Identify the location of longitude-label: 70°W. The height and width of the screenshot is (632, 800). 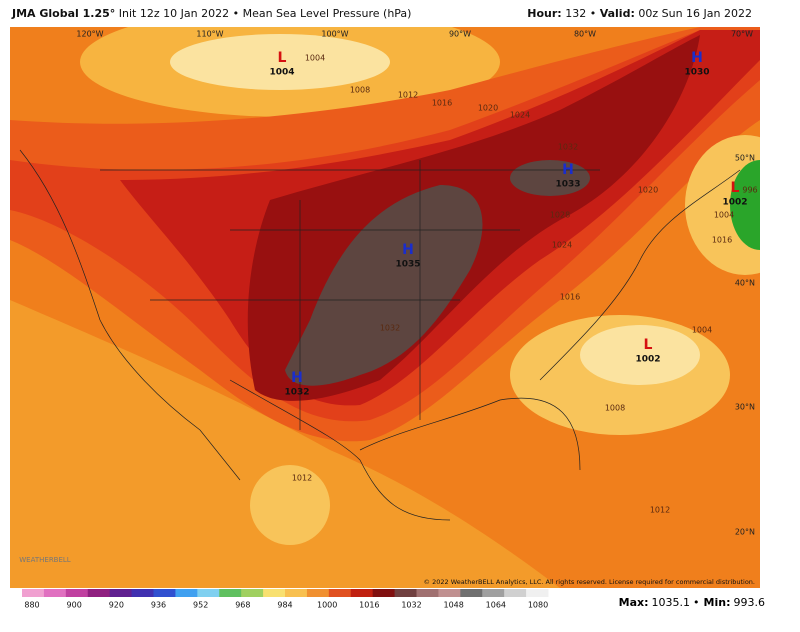
(742, 34).